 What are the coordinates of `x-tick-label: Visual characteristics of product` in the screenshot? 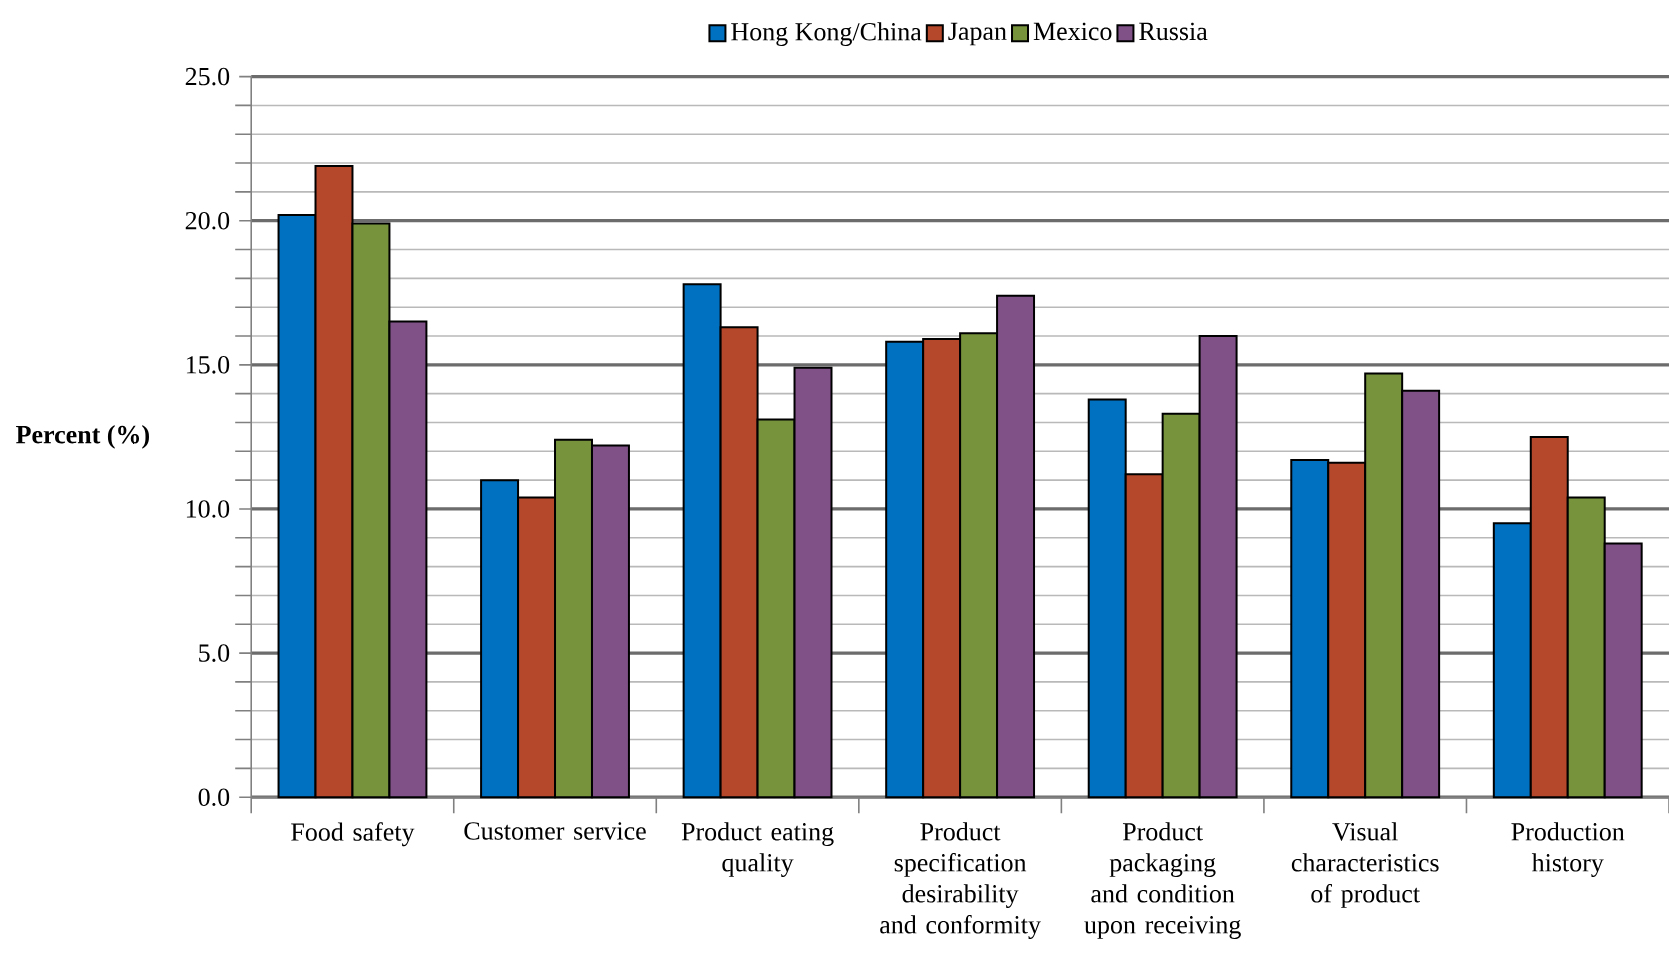 It's located at (1365, 865).